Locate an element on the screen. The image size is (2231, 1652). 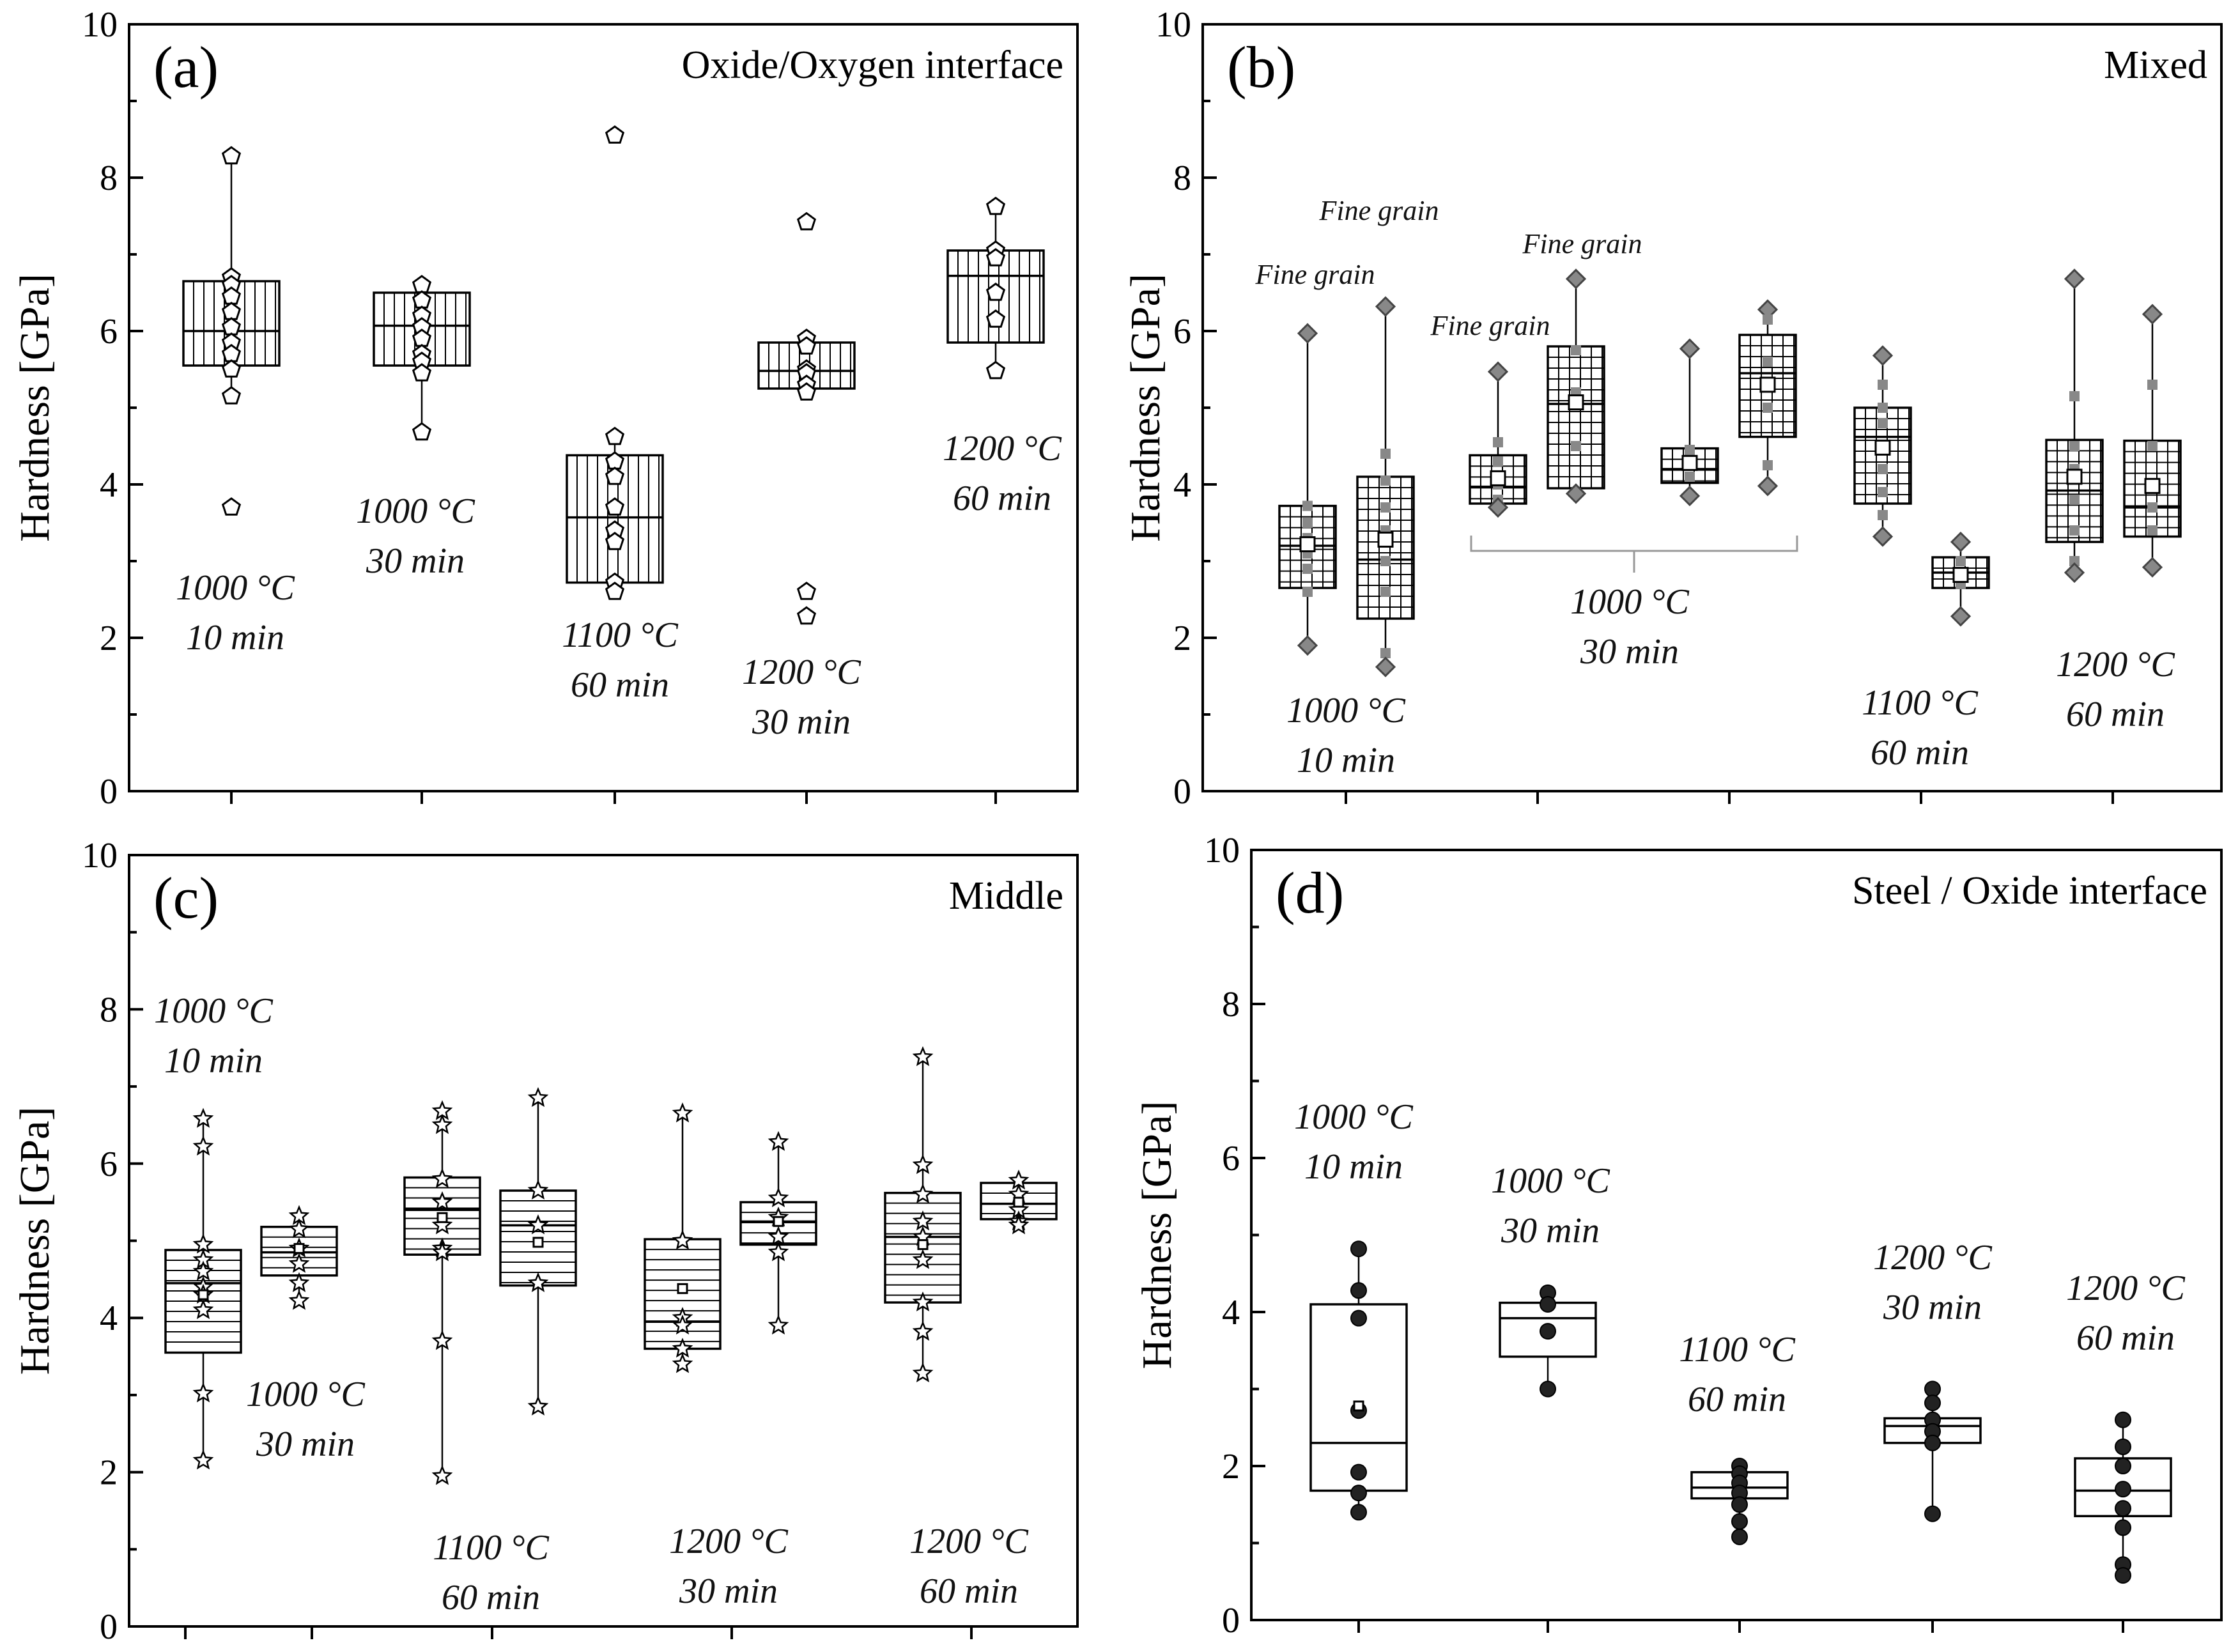
panel-title: Steel / Oxide interface is located at coordinates (2029, 891).